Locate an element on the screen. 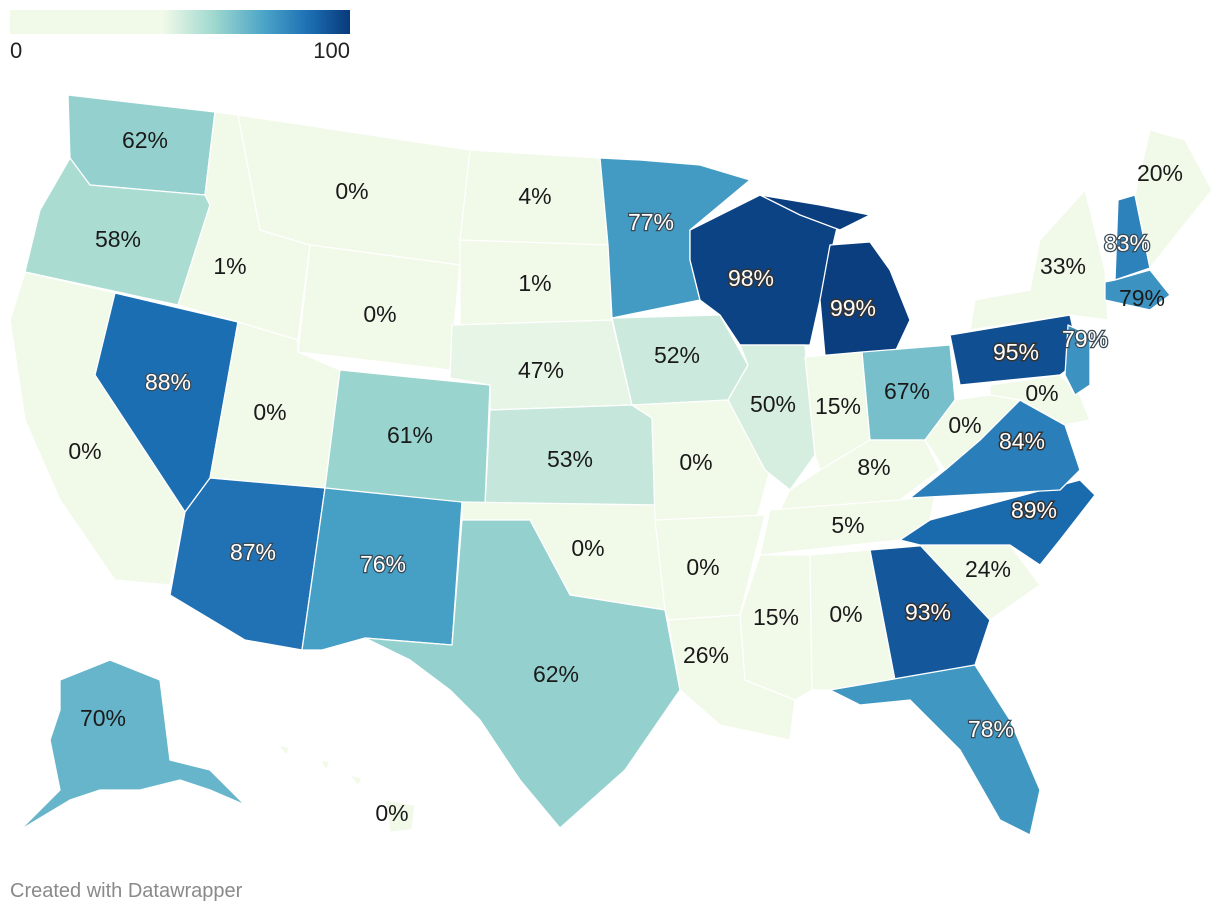  color-legend: 0 100 is located at coordinates (180, 36).